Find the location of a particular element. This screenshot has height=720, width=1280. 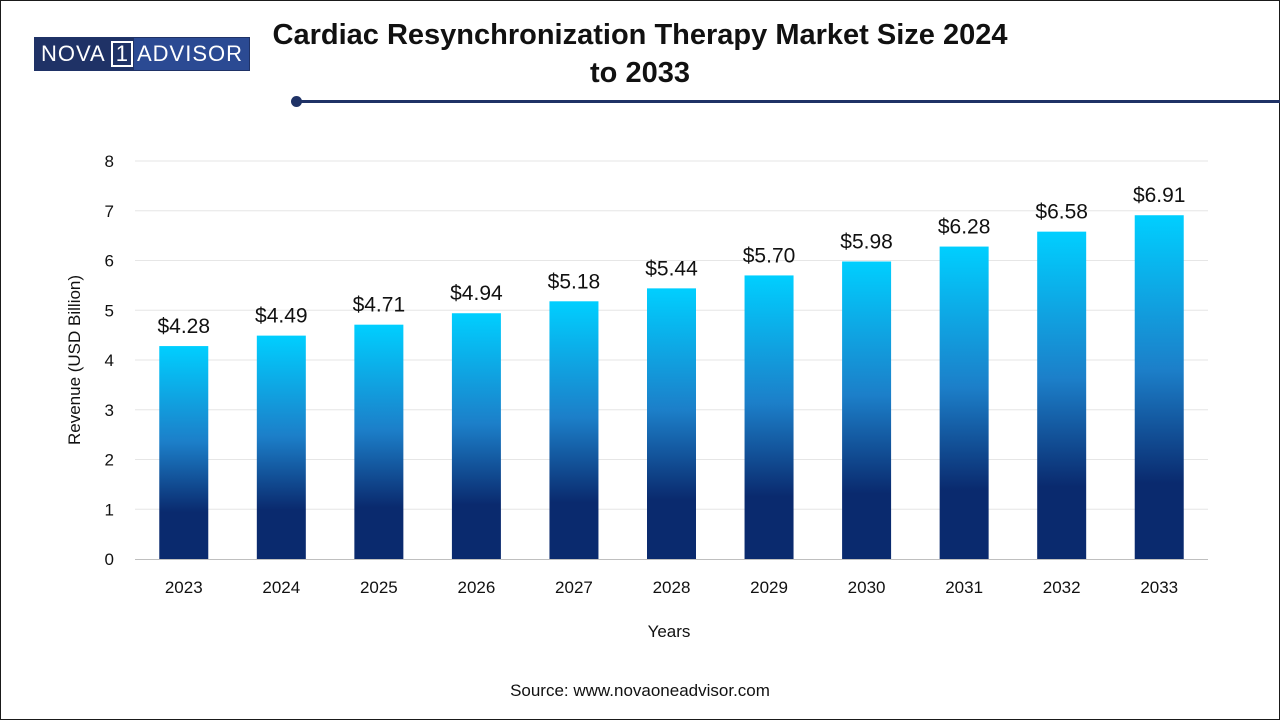

data-label-2028: $5.44 is located at coordinates (671, 268).